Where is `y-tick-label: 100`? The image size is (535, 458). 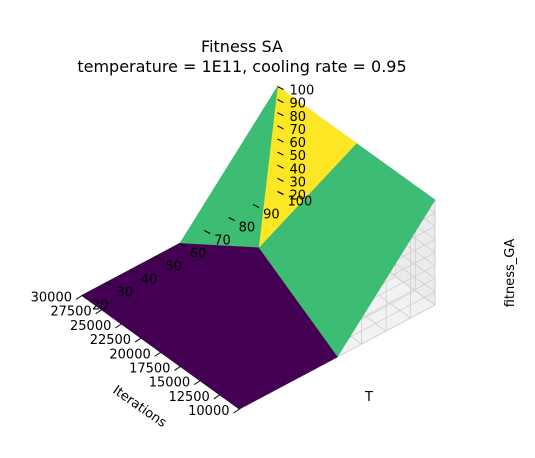
y-tick-label: 100 is located at coordinates (300, 202).